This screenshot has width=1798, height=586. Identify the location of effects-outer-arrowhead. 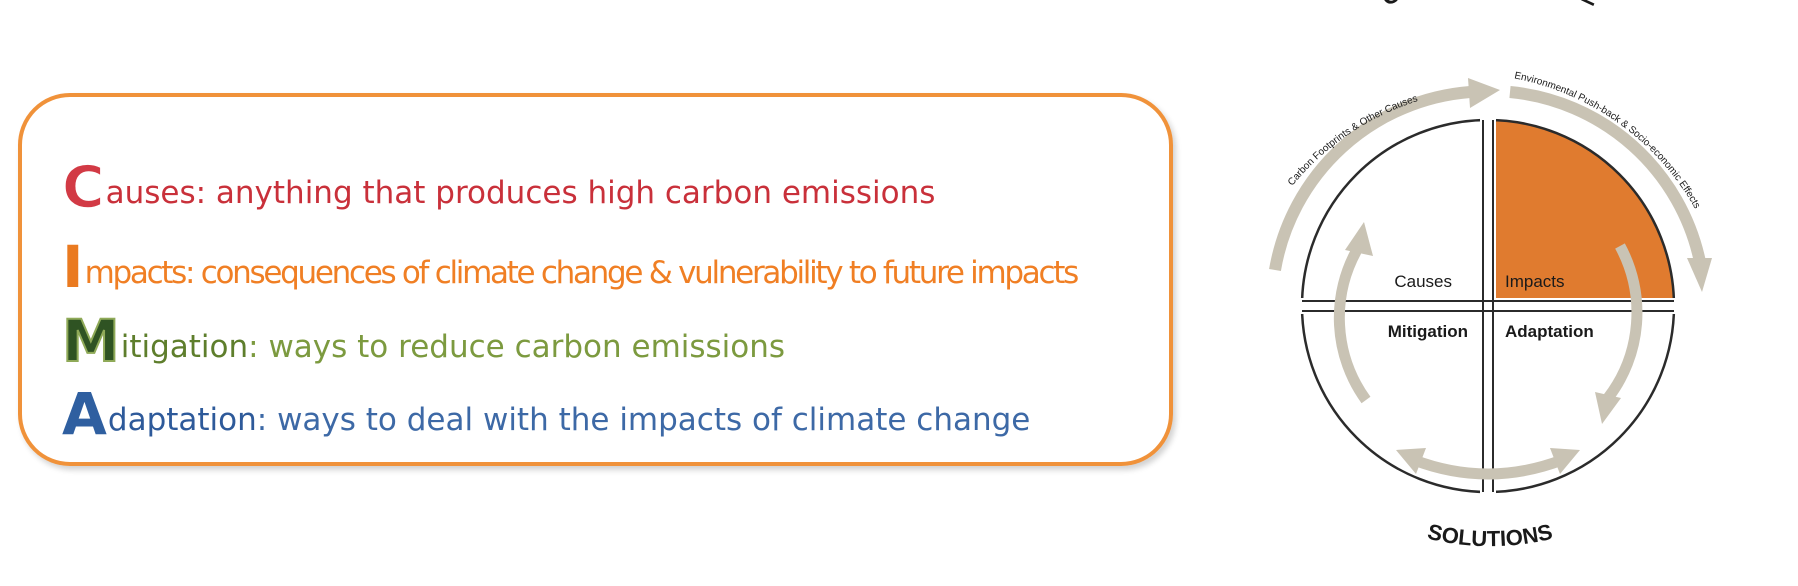
(1699, 275).